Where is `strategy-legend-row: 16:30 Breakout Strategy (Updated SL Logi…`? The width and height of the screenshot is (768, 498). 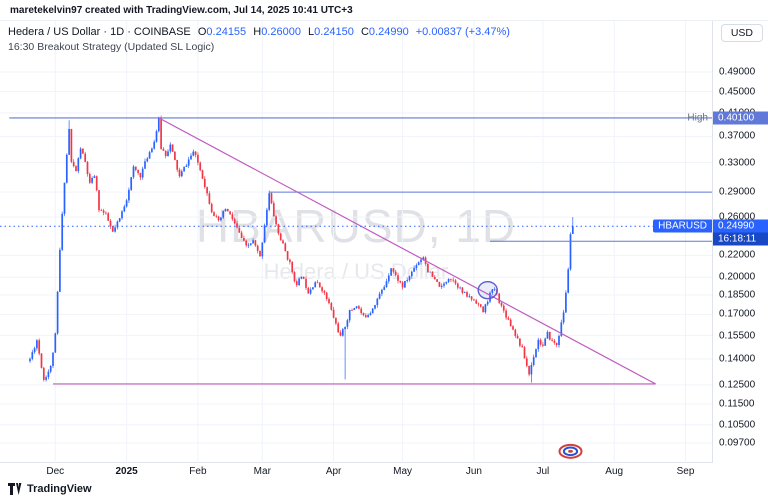 strategy-legend-row: 16:30 Breakout Strategy (Updated SL Logi… is located at coordinates (111, 47).